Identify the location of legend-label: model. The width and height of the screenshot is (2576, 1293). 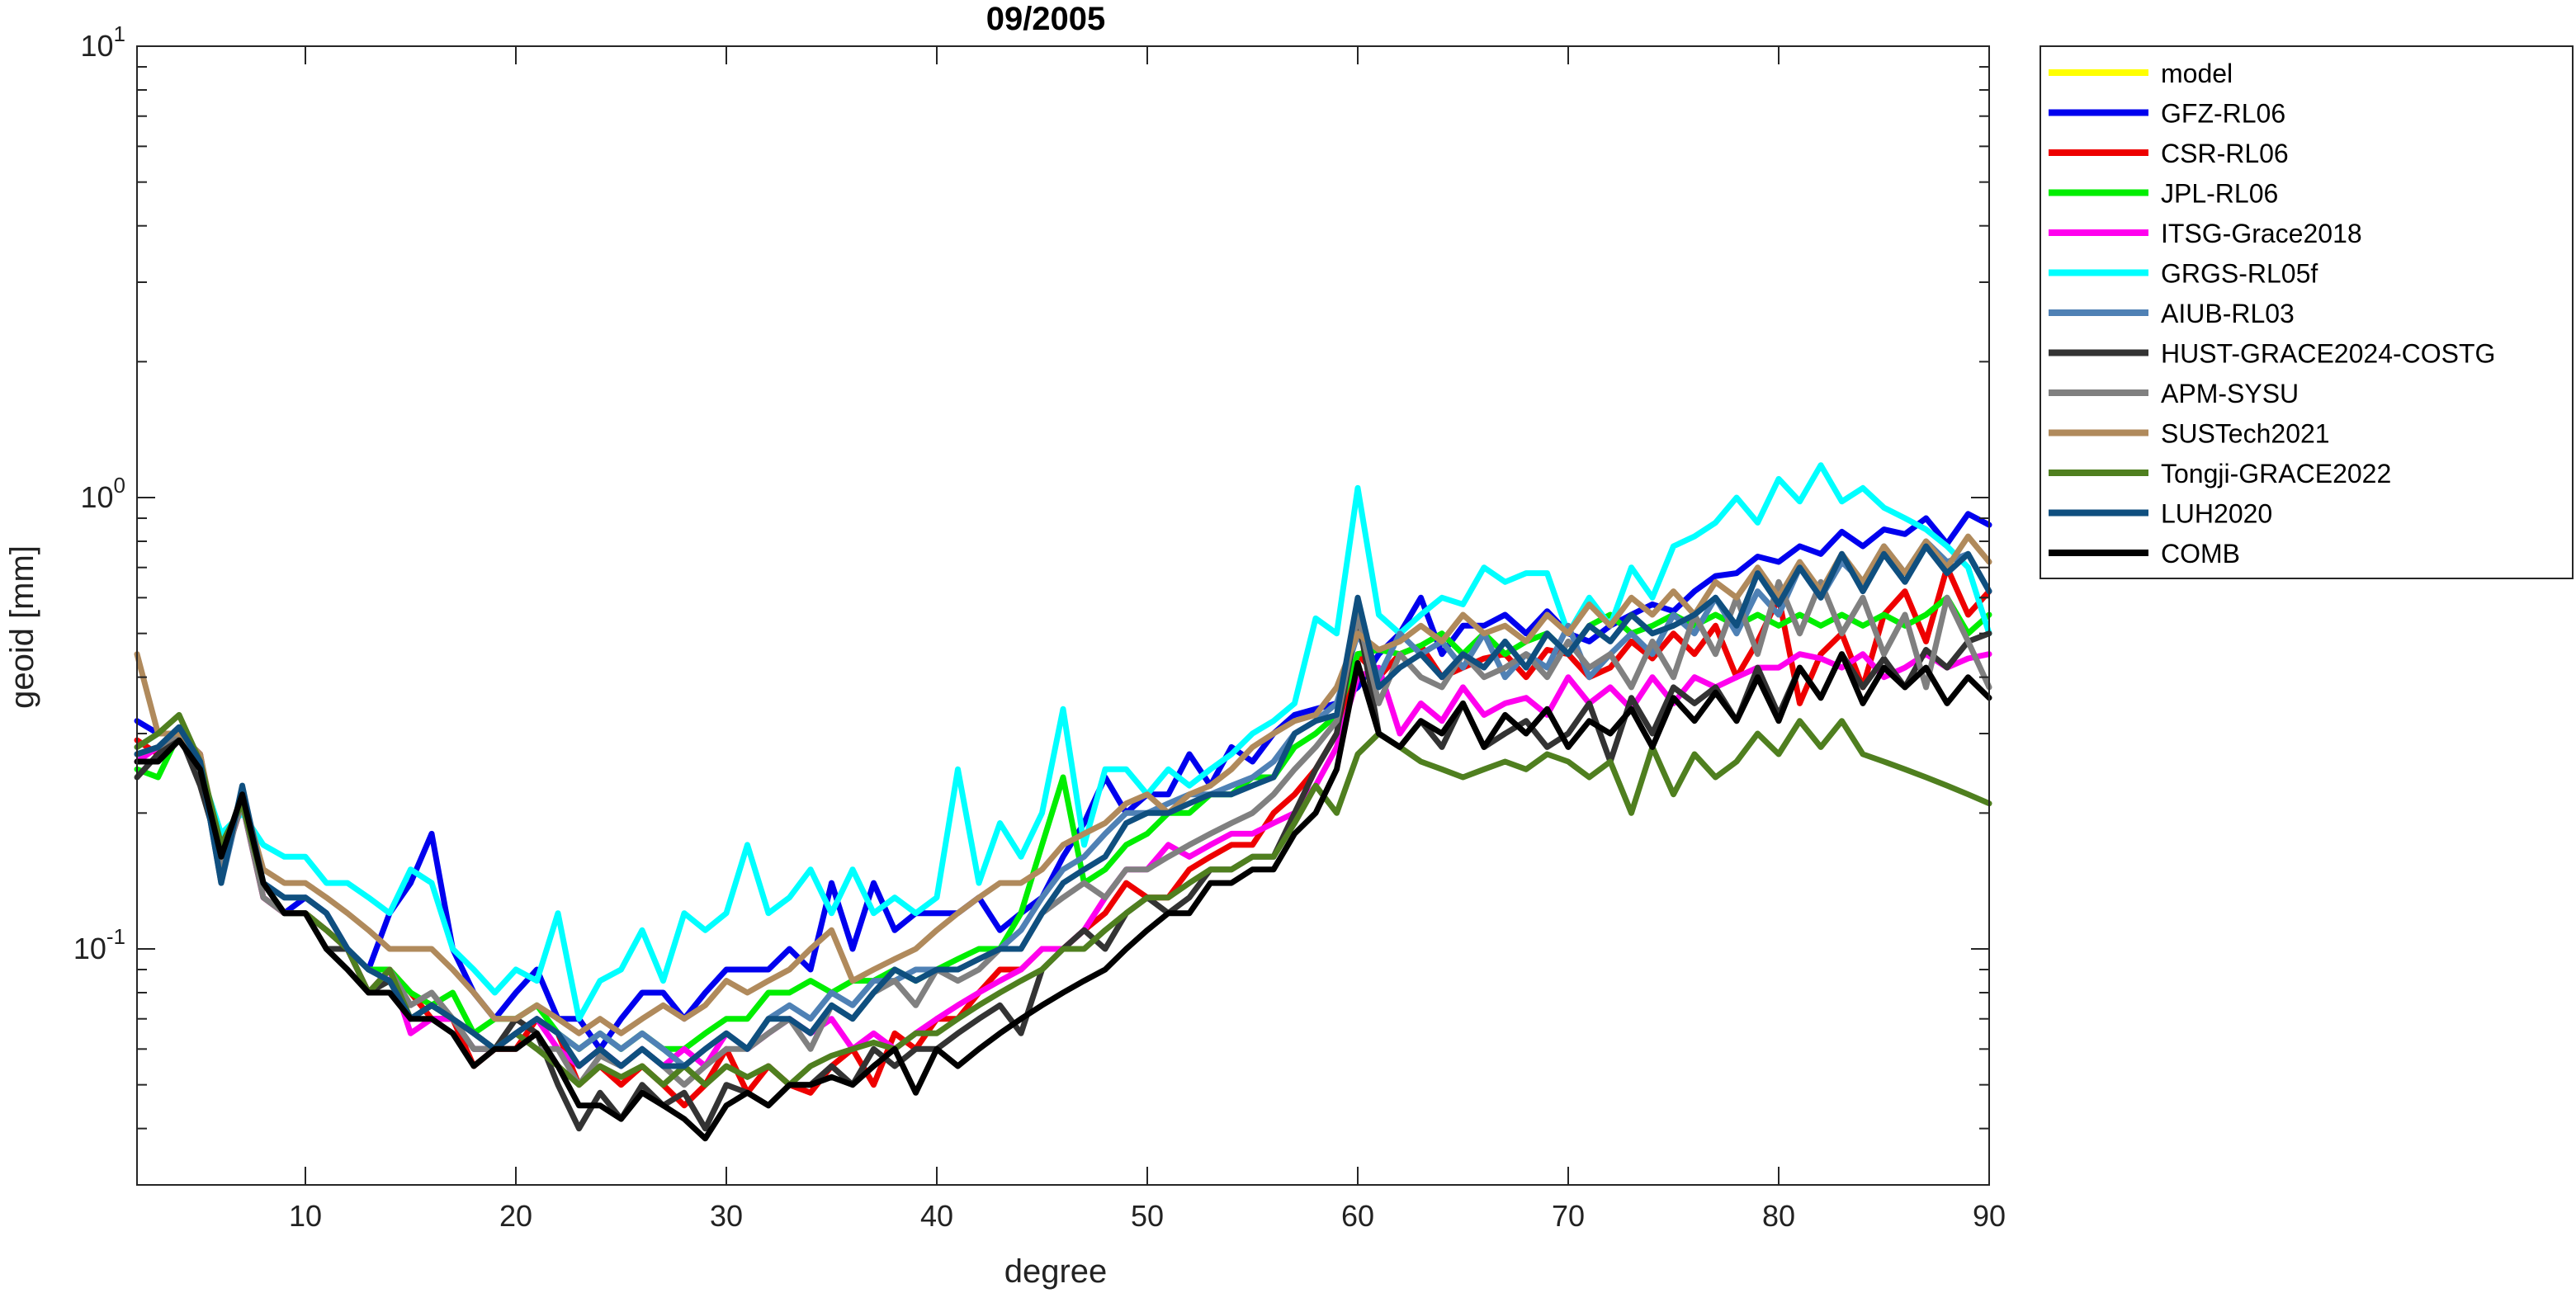
(2197, 73).